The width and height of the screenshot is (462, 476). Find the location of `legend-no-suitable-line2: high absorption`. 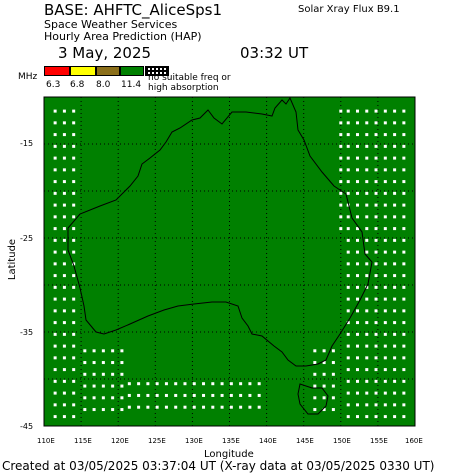

legend-no-suitable-line2: high absorption is located at coordinates (183, 88).